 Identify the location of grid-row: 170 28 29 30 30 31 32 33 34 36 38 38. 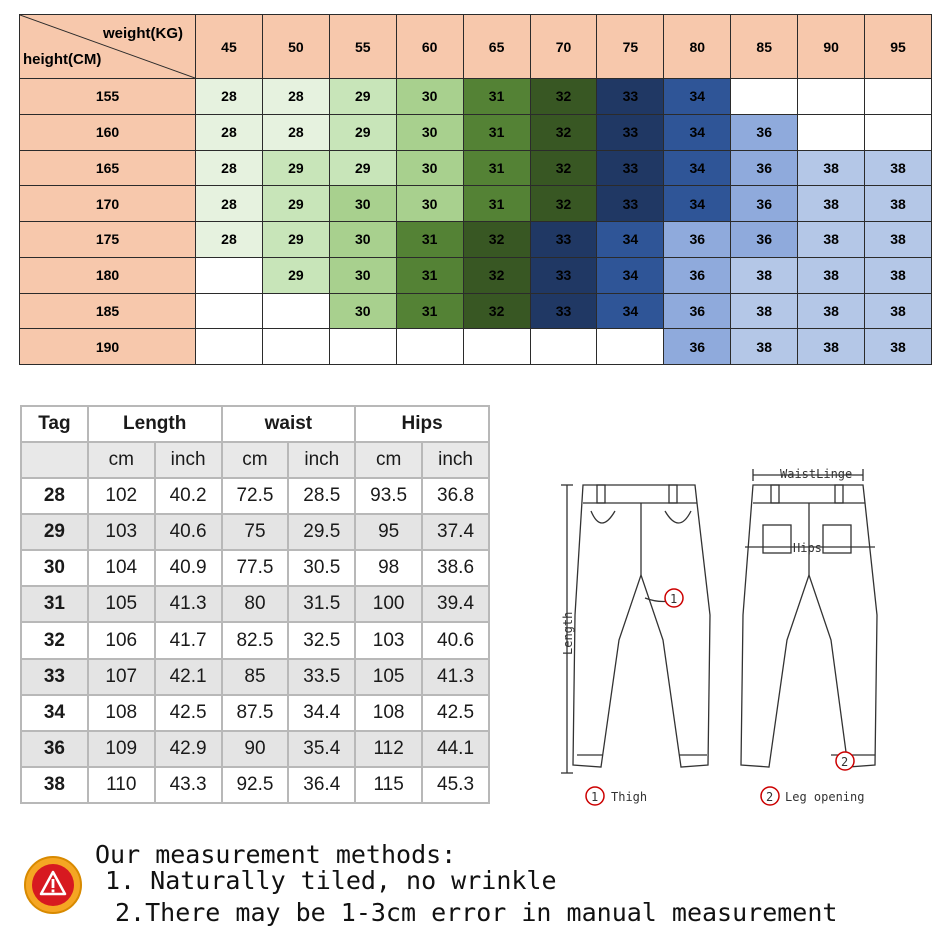
(475, 203).